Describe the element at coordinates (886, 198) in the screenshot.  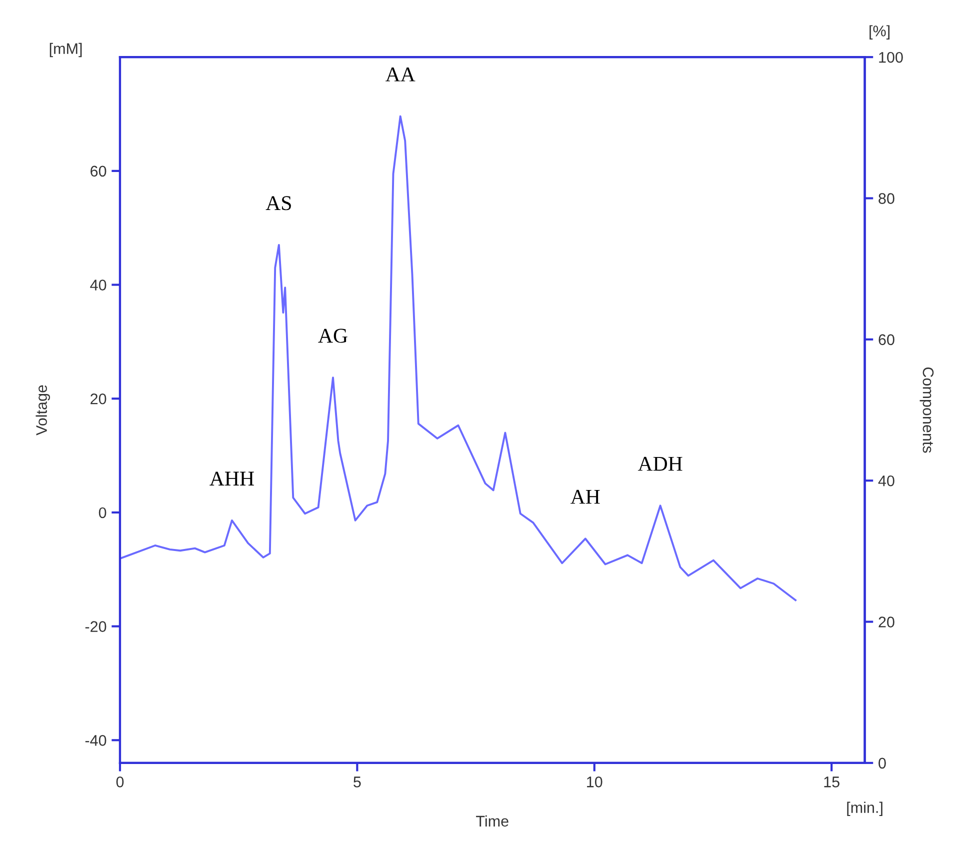
I see `y2-tick-label: 80` at that location.